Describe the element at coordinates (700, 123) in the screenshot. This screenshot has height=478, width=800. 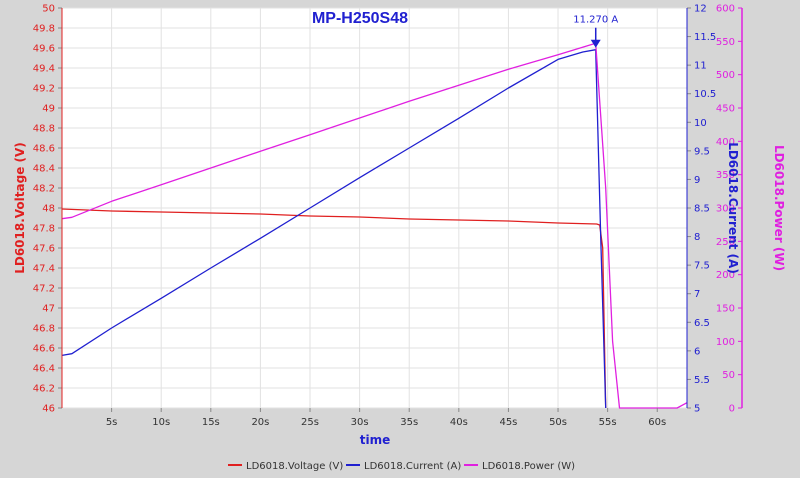
I see `current-tick-label: 10` at that location.